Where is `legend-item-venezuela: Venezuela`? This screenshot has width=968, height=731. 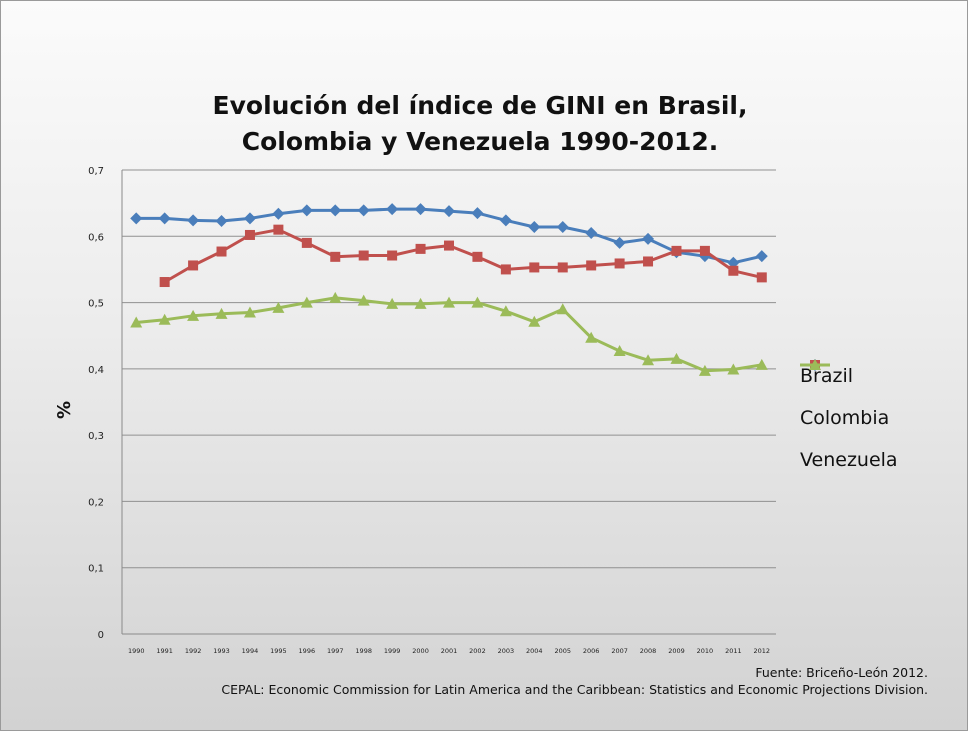 legend-item-venezuela: Venezuela is located at coordinates (849, 420).